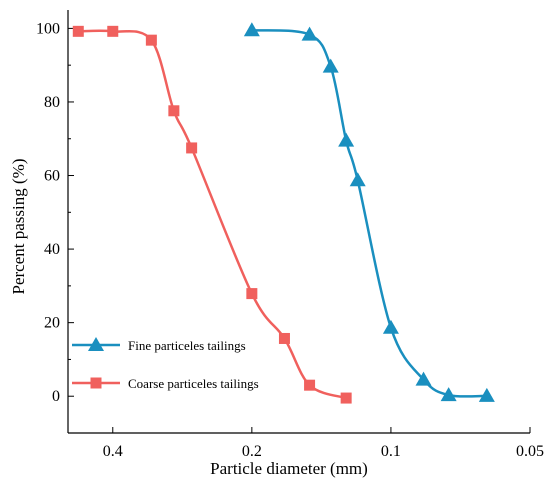  What do you see at coordinates (530, 451) in the screenshot?
I see `x-tick-label: 0.05` at bounding box center [530, 451].